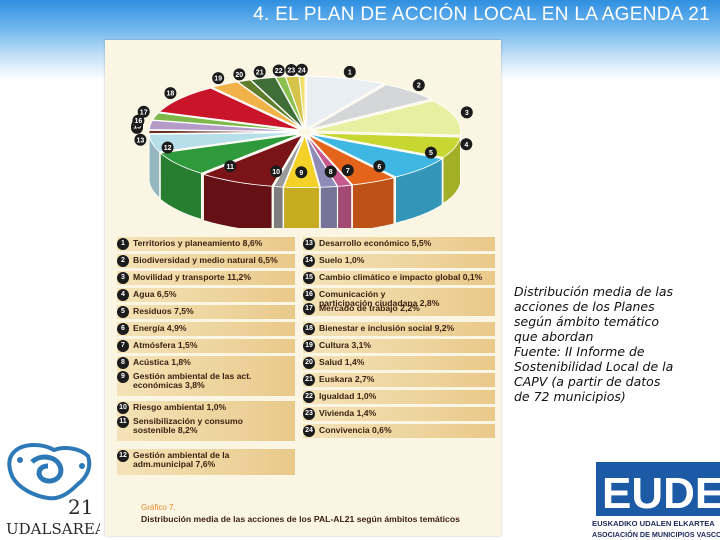 This screenshot has width=720, height=540. What do you see at coordinates (302, 145) in the screenshot?
I see `pie-chart: 123456789101112131415161718192021222324` at bounding box center [302, 145].